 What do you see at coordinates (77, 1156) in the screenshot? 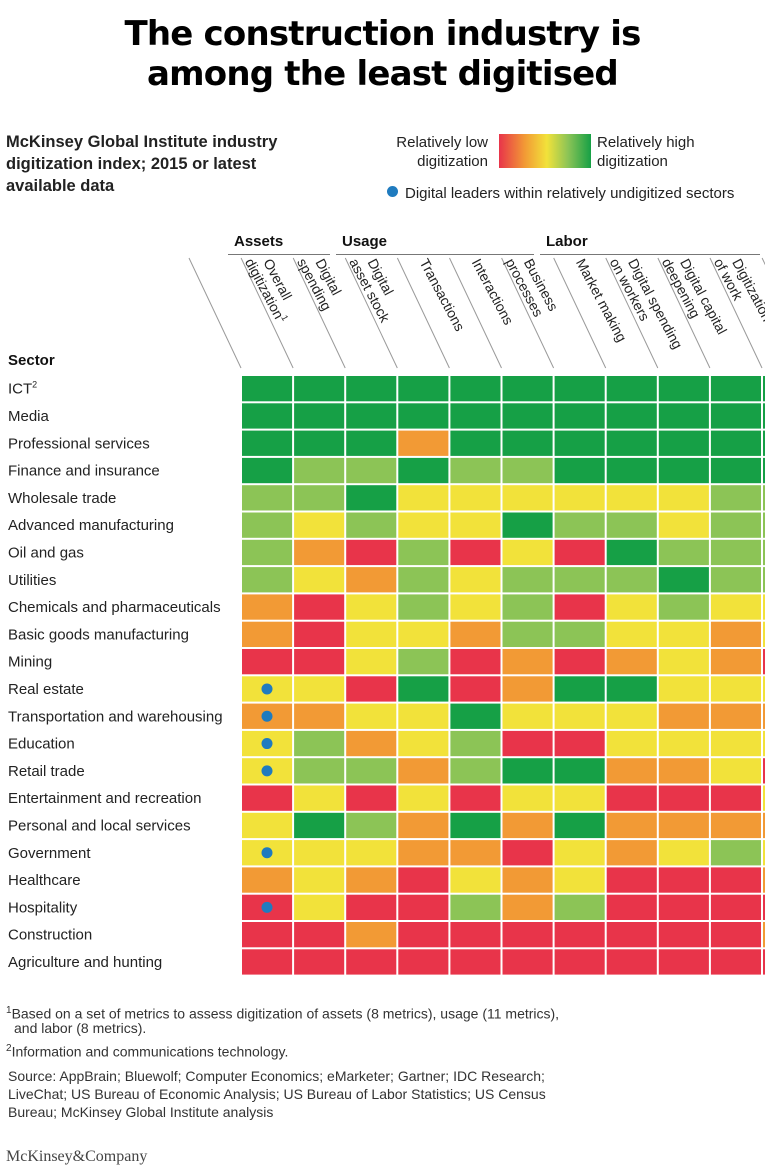
I see `brand-logo: McKinsey&Company` at bounding box center [77, 1156].